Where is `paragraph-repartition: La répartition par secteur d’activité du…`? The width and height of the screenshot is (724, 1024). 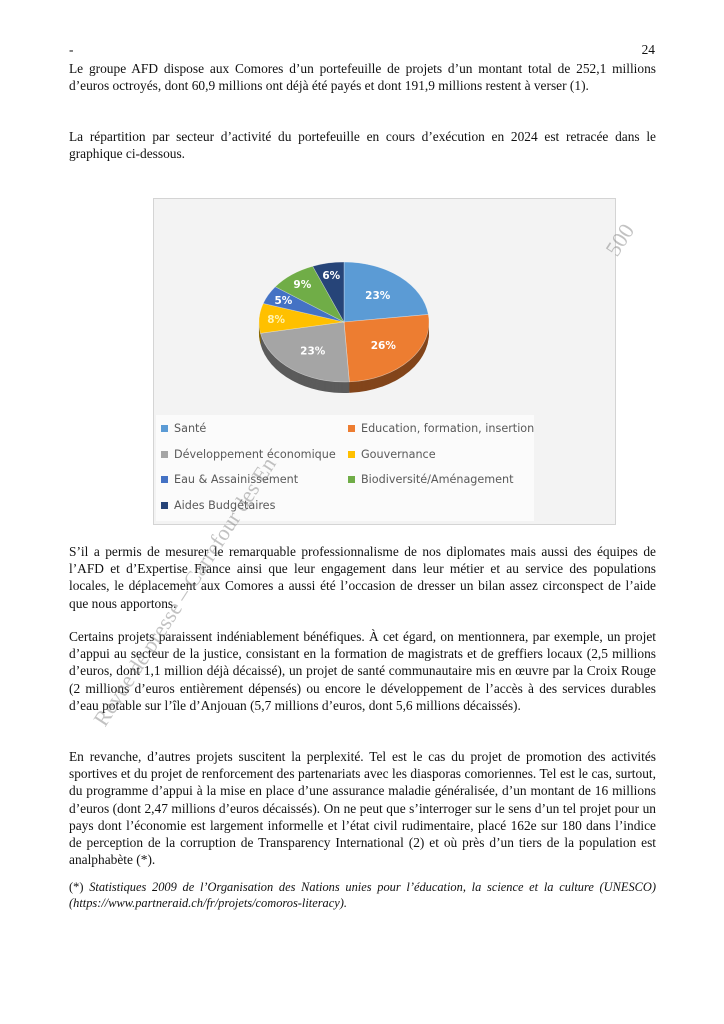 paragraph-repartition: La répartition par secteur d’activité du… is located at coordinates (362, 145).